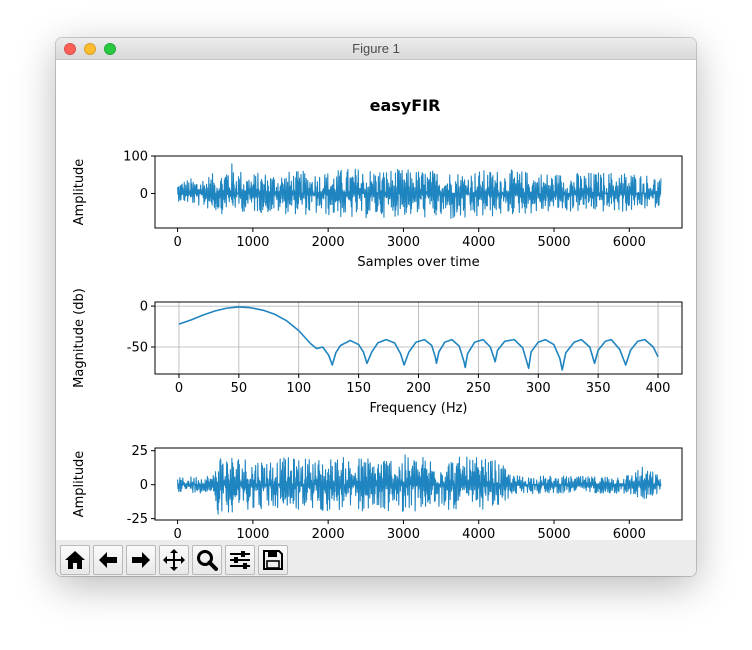  Describe the element at coordinates (110, 49) in the screenshot. I see `maximize-window-button` at that location.